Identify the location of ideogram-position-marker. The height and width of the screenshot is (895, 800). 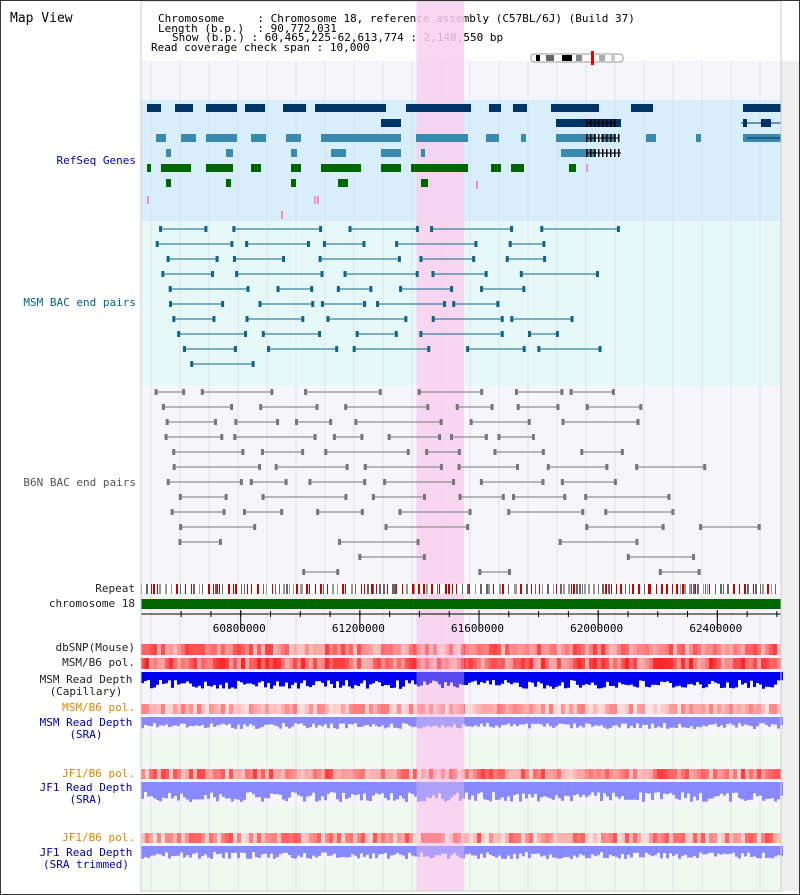
(592, 58).